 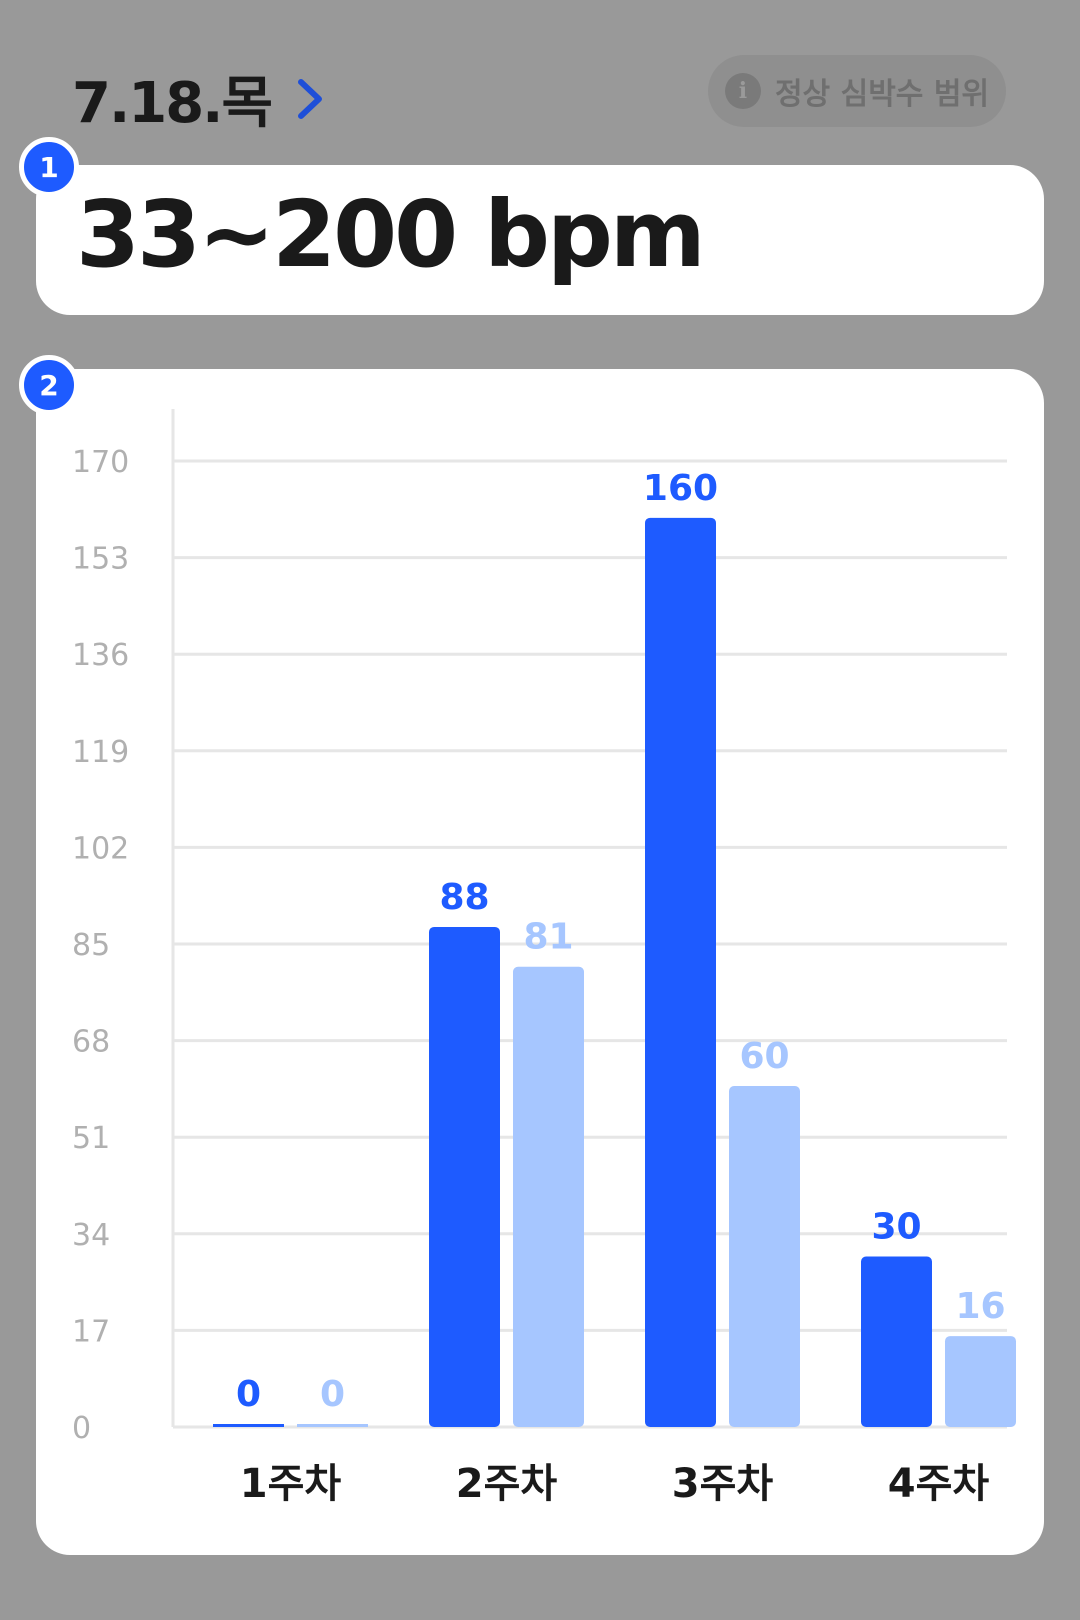 What do you see at coordinates (100, 752) in the screenshot?
I see `y-tick-label: 119` at bounding box center [100, 752].